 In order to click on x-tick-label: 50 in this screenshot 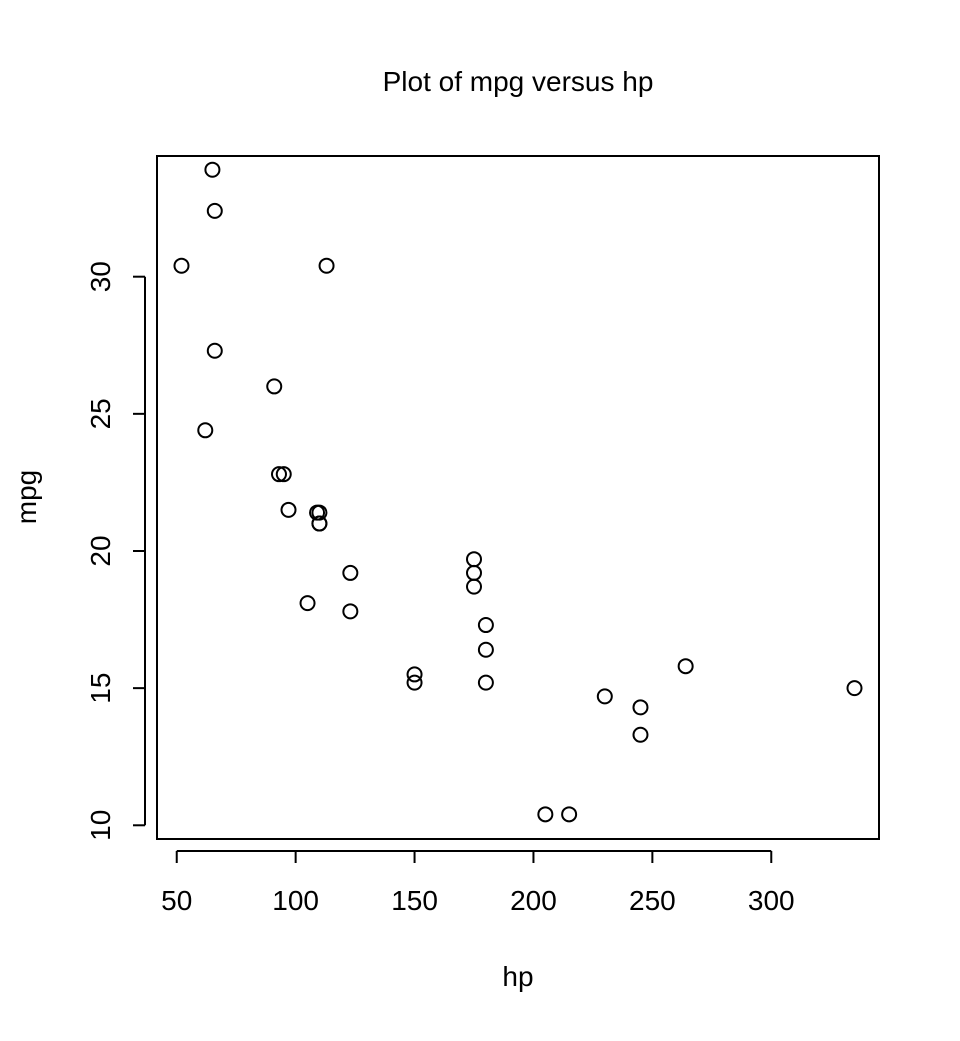, I will do `click(176, 900)`.